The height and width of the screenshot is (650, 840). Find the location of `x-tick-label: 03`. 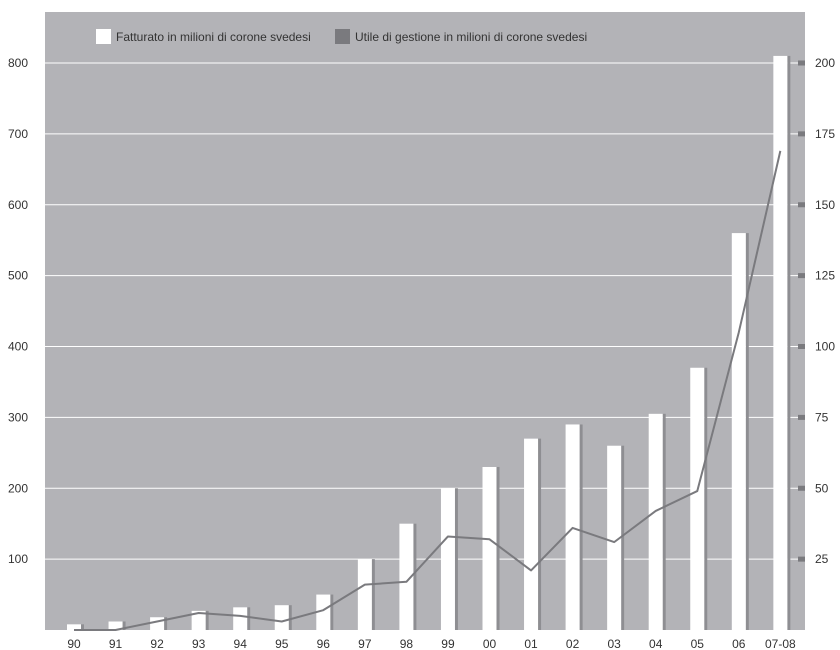

x-tick-label: 03 is located at coordinates (614, 643).